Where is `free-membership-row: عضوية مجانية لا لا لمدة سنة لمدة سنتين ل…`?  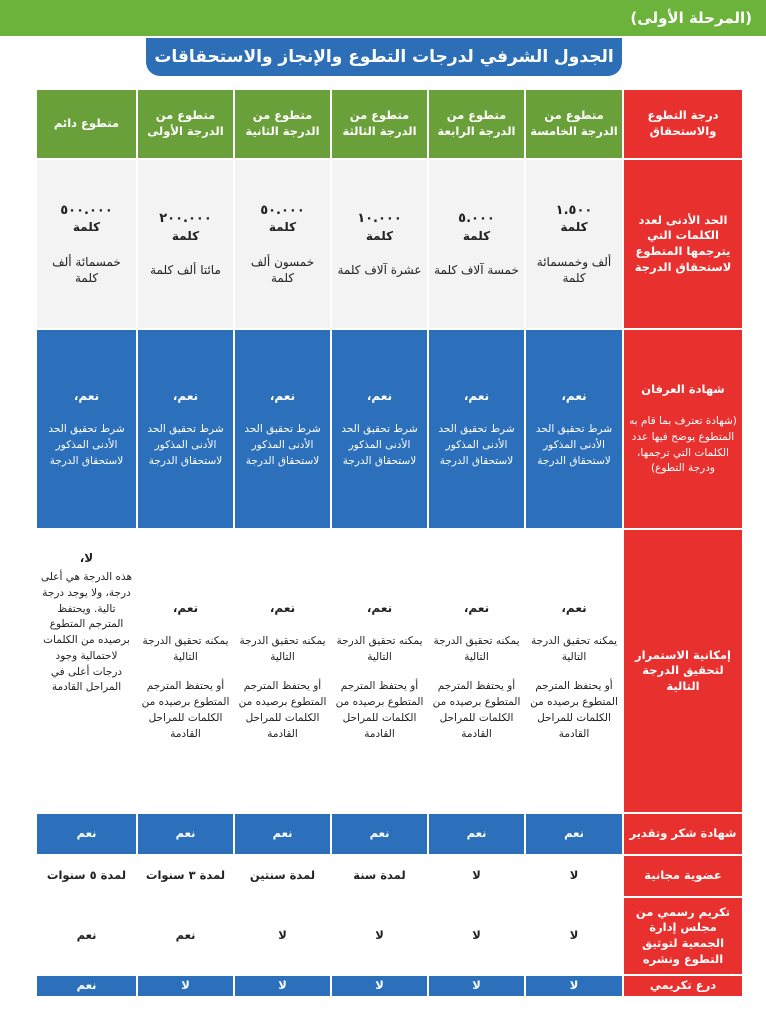 free-membership-row: عضوية مجانية لا لا لمدة سنة لمدة سنتين ل… is located at coordinates (389, 876).